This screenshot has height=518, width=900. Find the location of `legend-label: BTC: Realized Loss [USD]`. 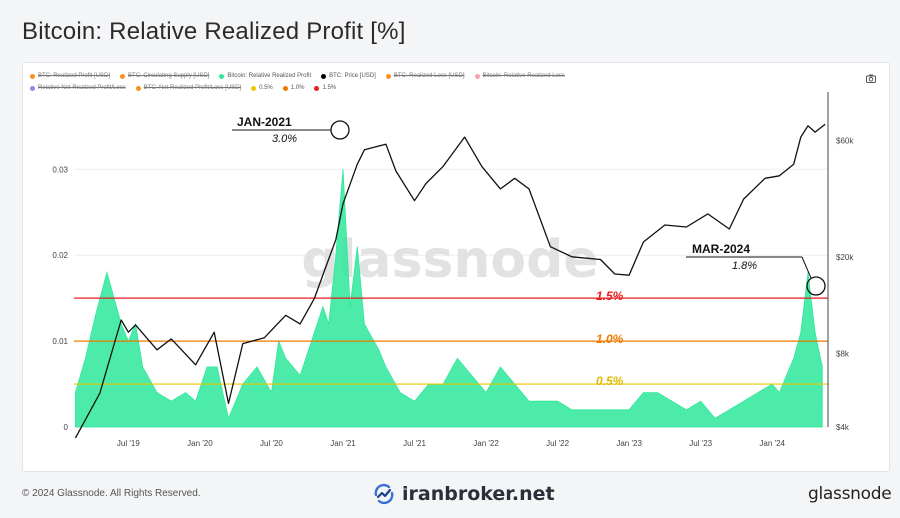

legend-label: BTC: Realized Loss [USD] is located at coordinates (429, 76).